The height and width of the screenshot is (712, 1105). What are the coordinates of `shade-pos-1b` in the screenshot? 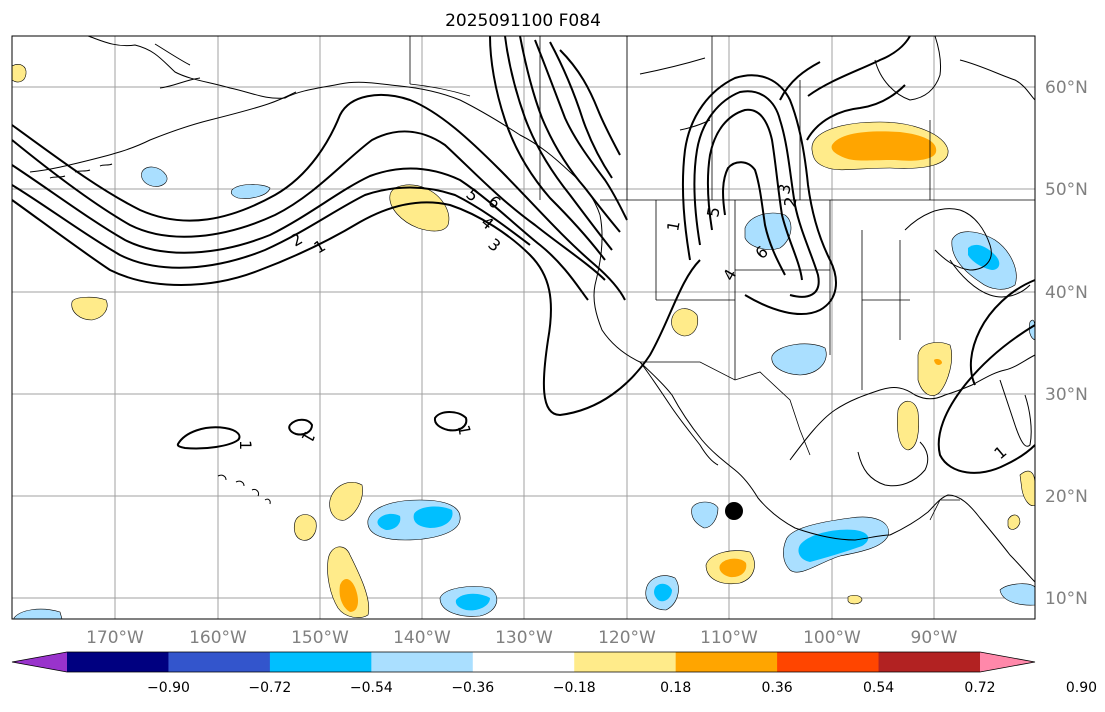 It's located at (884, 146).